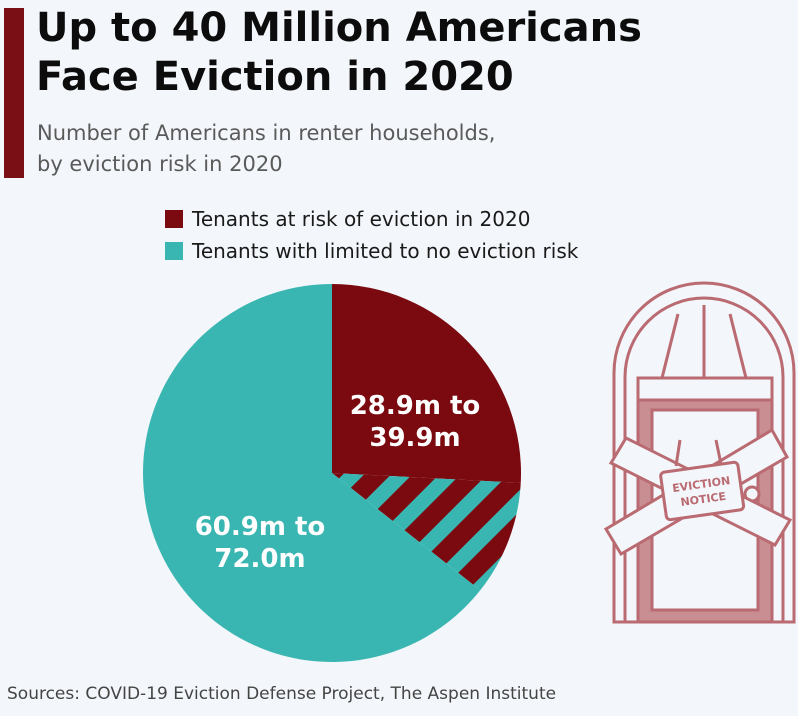 This screenshot has width=798, height=716. I want to click on data-label-limited-risk-line-2: 72.0m, so click(259, 559).